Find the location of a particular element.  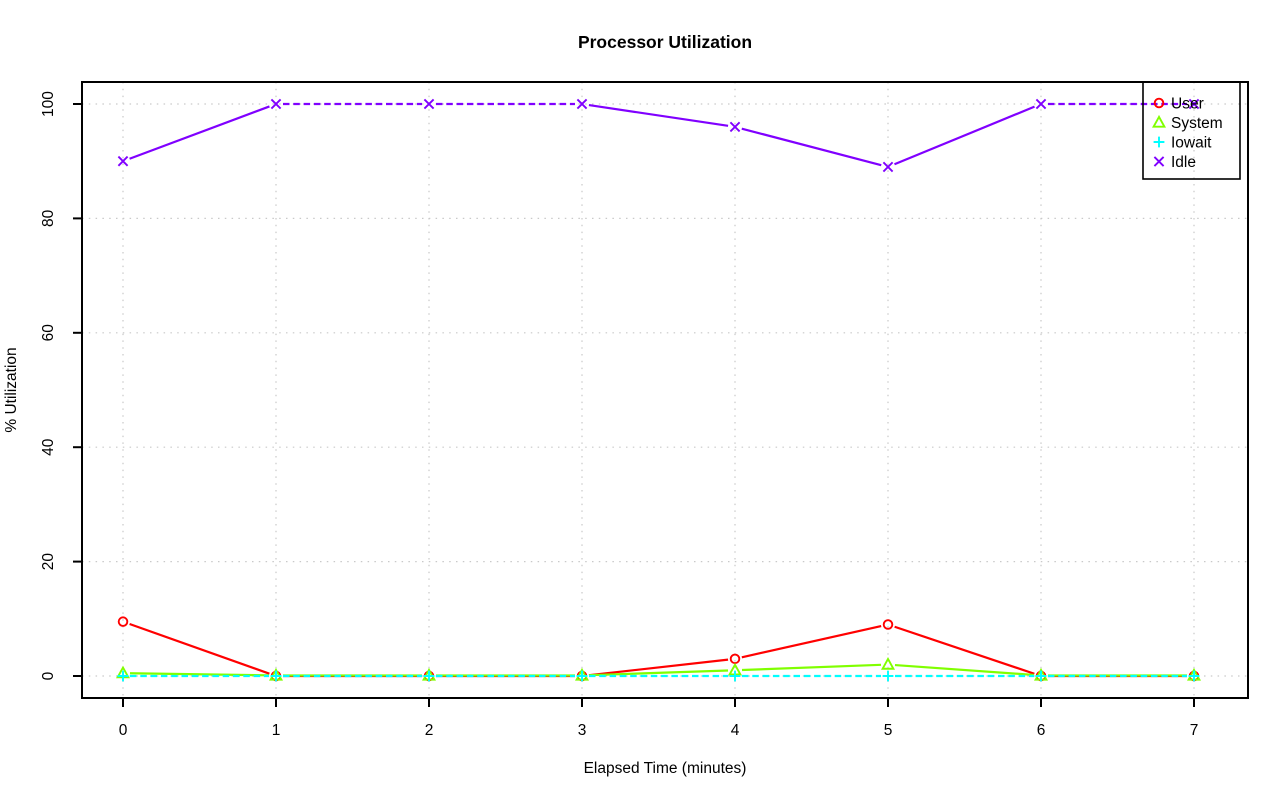

y-axis-title: % Utilization is located at coordinates (11, 389).